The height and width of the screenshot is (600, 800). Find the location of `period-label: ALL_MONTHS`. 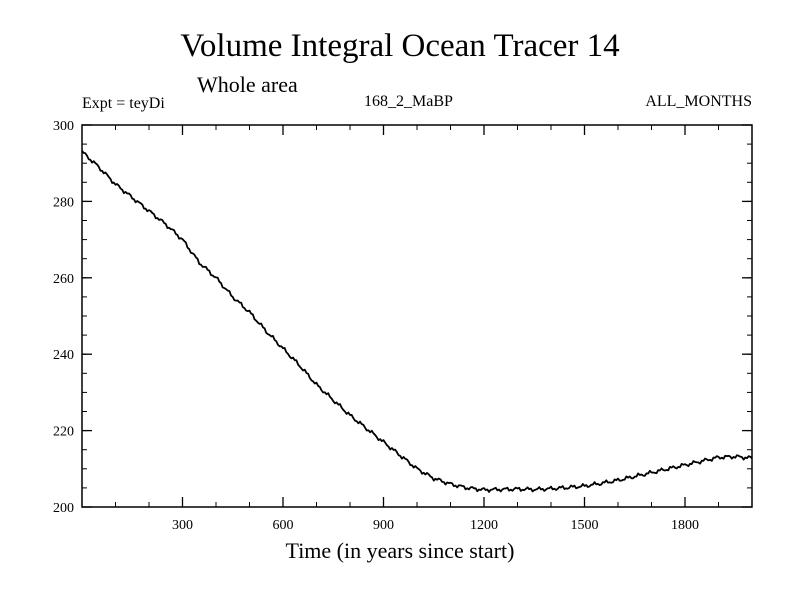

period-label: ALL_MONTHS is located at coordinates (698, 101).